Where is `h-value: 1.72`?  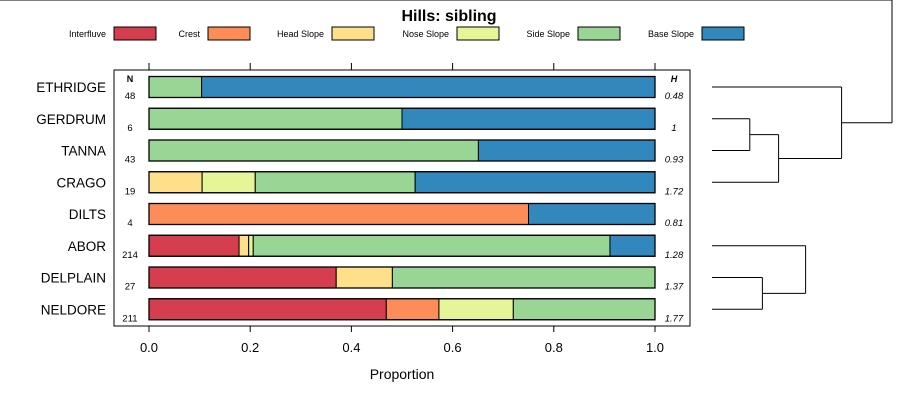 h-value: 1.72 is located at coordinates (674, 191).